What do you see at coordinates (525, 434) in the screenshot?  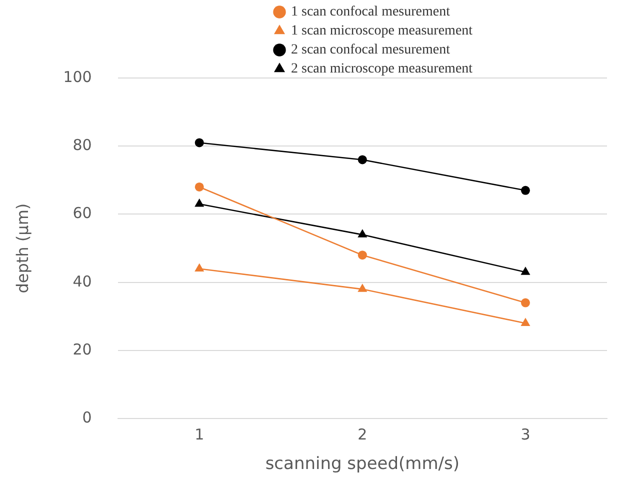 I see `x-tick-label: 3` at bounding box center [525, 434].